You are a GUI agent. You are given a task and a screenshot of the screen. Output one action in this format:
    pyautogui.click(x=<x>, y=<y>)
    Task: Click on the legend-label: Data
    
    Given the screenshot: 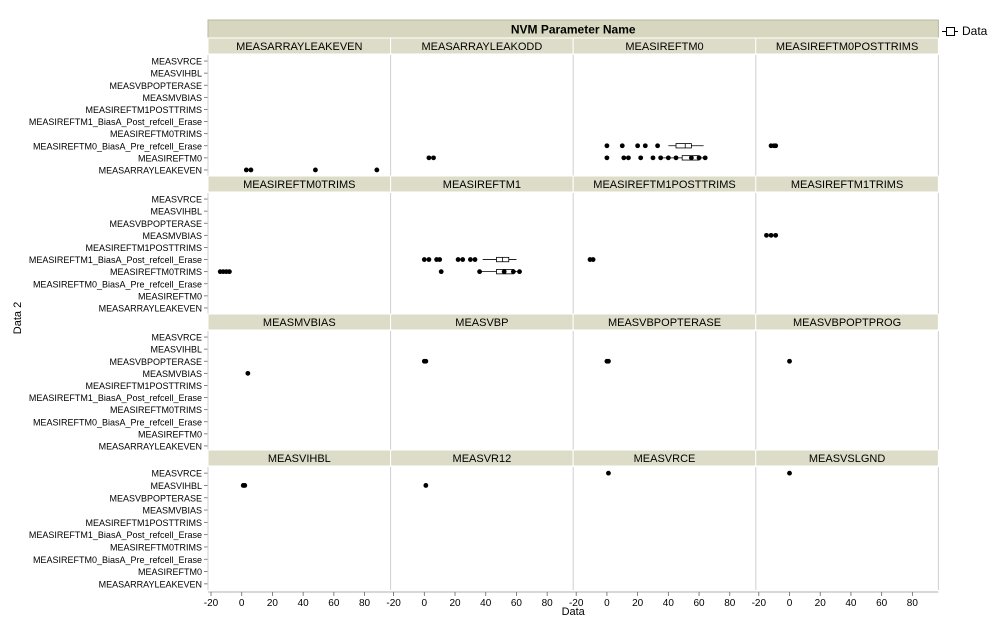 What is the action you would take?
    pyautogui.click(x=975, y=31)
    